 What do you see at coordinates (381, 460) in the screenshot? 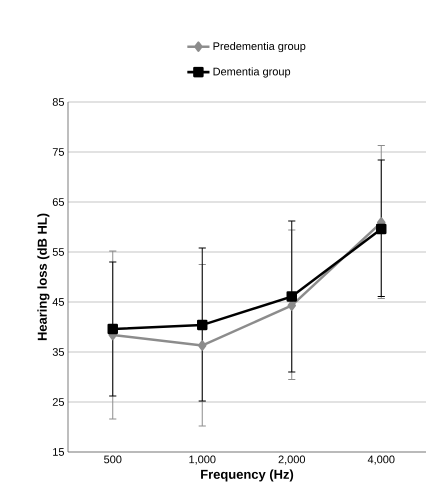
I see `x-tick-label: 4,000` at bounding box center [381, 460].